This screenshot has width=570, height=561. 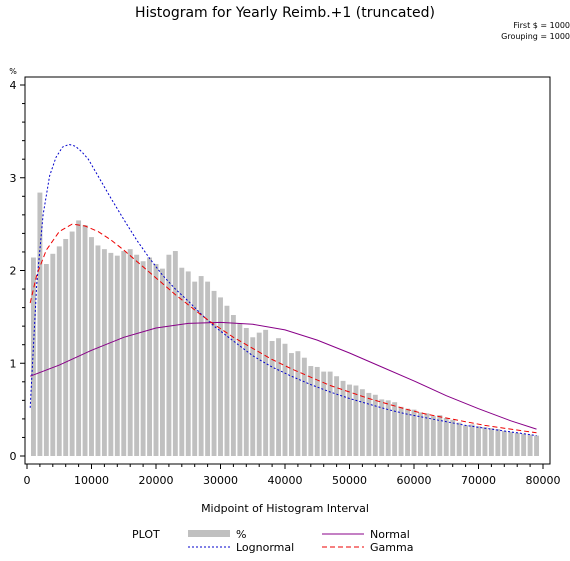 What do you see at coordinates (478, 480) in the screenshot?
I see `x-tick-label: 70000` at bounding box center [478, 480].